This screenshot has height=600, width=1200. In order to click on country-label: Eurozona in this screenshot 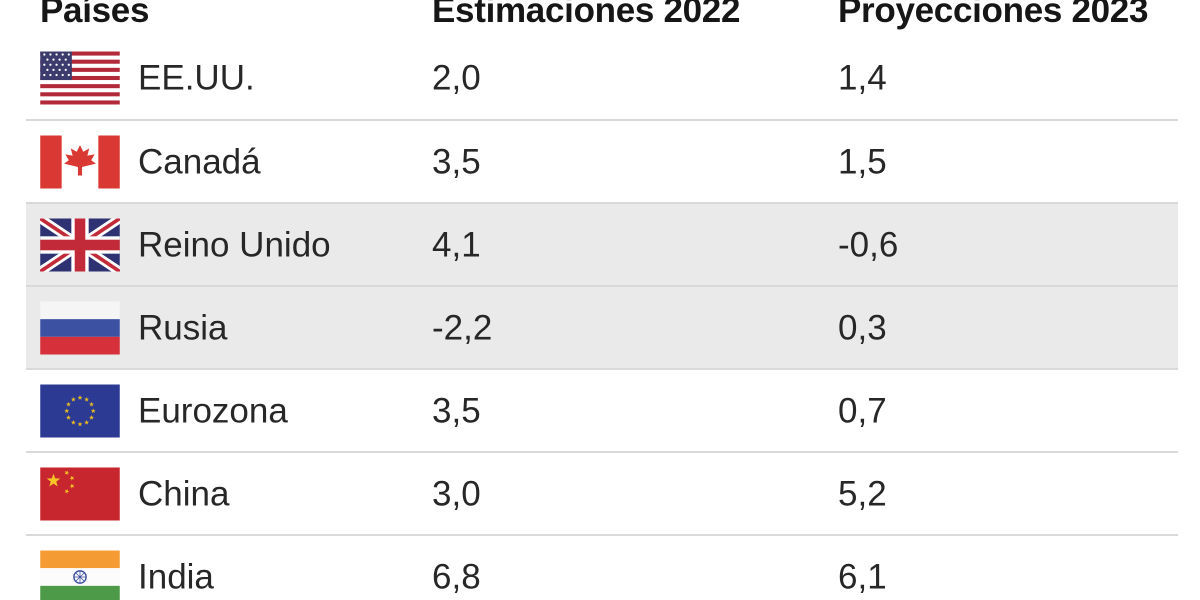, I will do `click(213, 410)`.